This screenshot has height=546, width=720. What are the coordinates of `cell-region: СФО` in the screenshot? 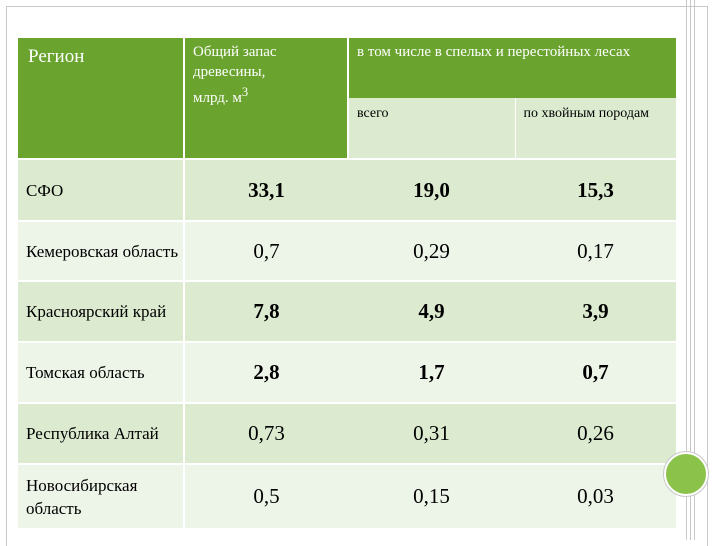 It's located at (101, 189).